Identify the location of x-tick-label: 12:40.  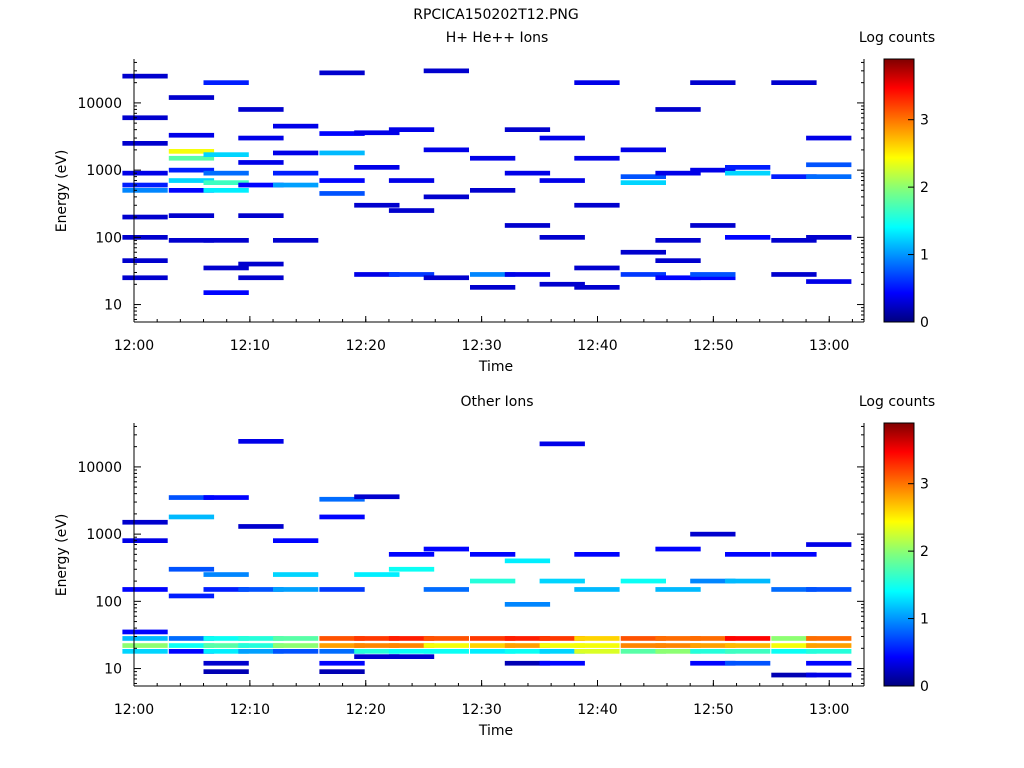
(597, 346).